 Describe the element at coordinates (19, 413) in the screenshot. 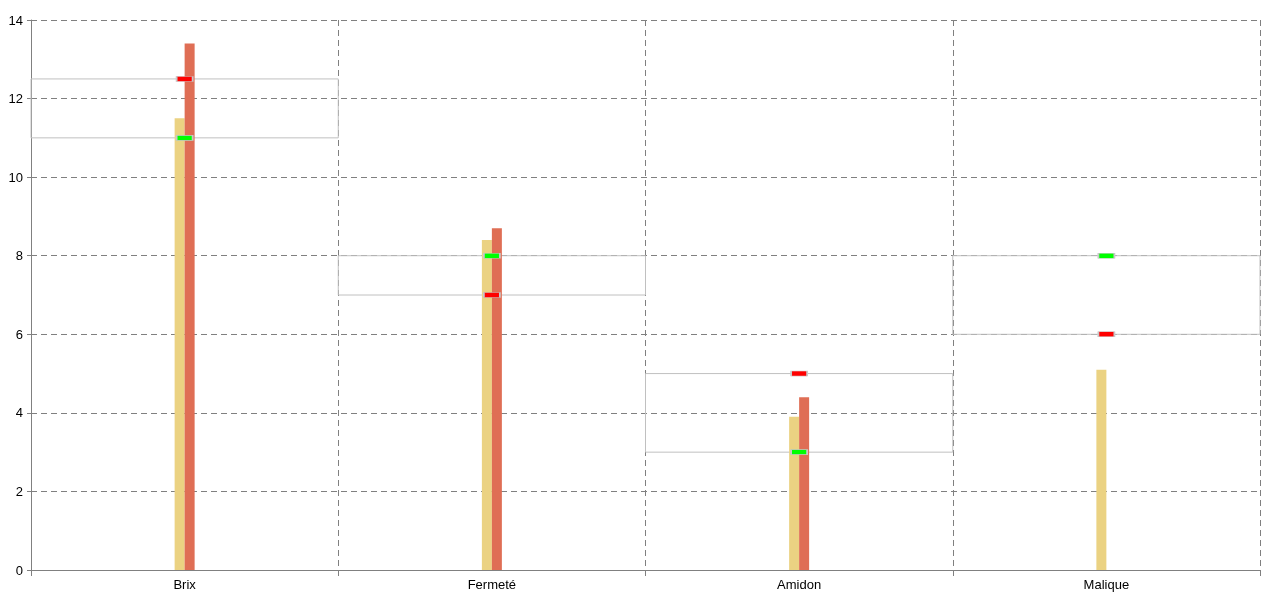

I see `y-tick-label: 4` at that location.